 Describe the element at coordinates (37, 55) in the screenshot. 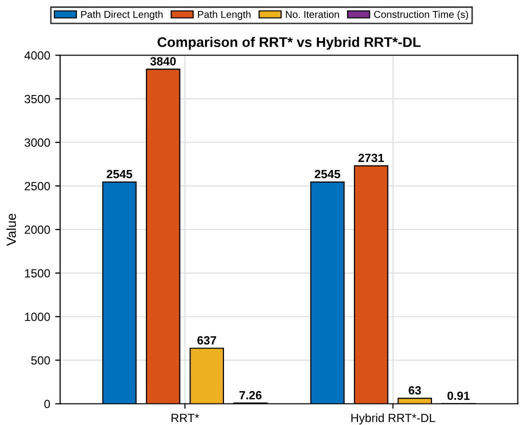

I see `y-tick-label: 4000` at that location.